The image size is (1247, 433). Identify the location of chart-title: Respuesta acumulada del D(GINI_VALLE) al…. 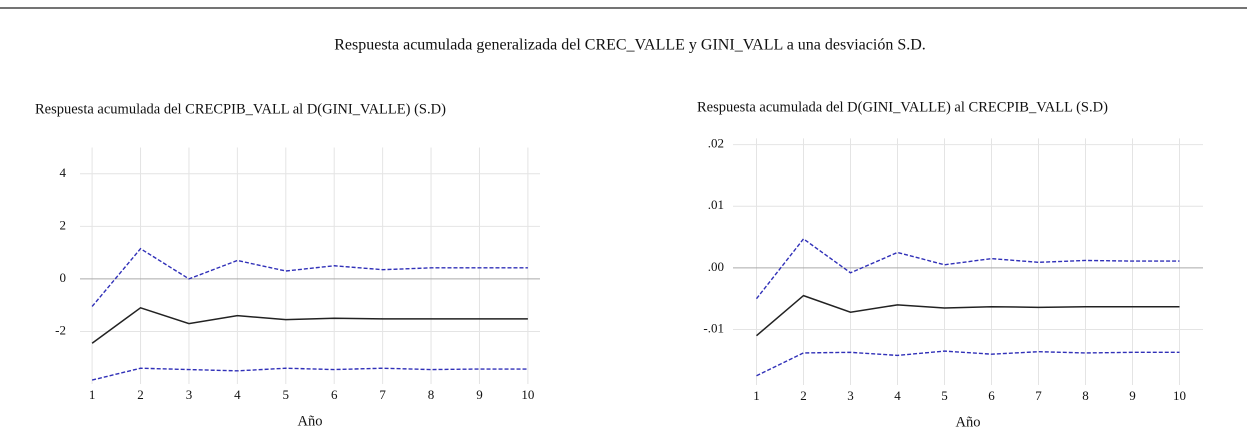
(902, 107).